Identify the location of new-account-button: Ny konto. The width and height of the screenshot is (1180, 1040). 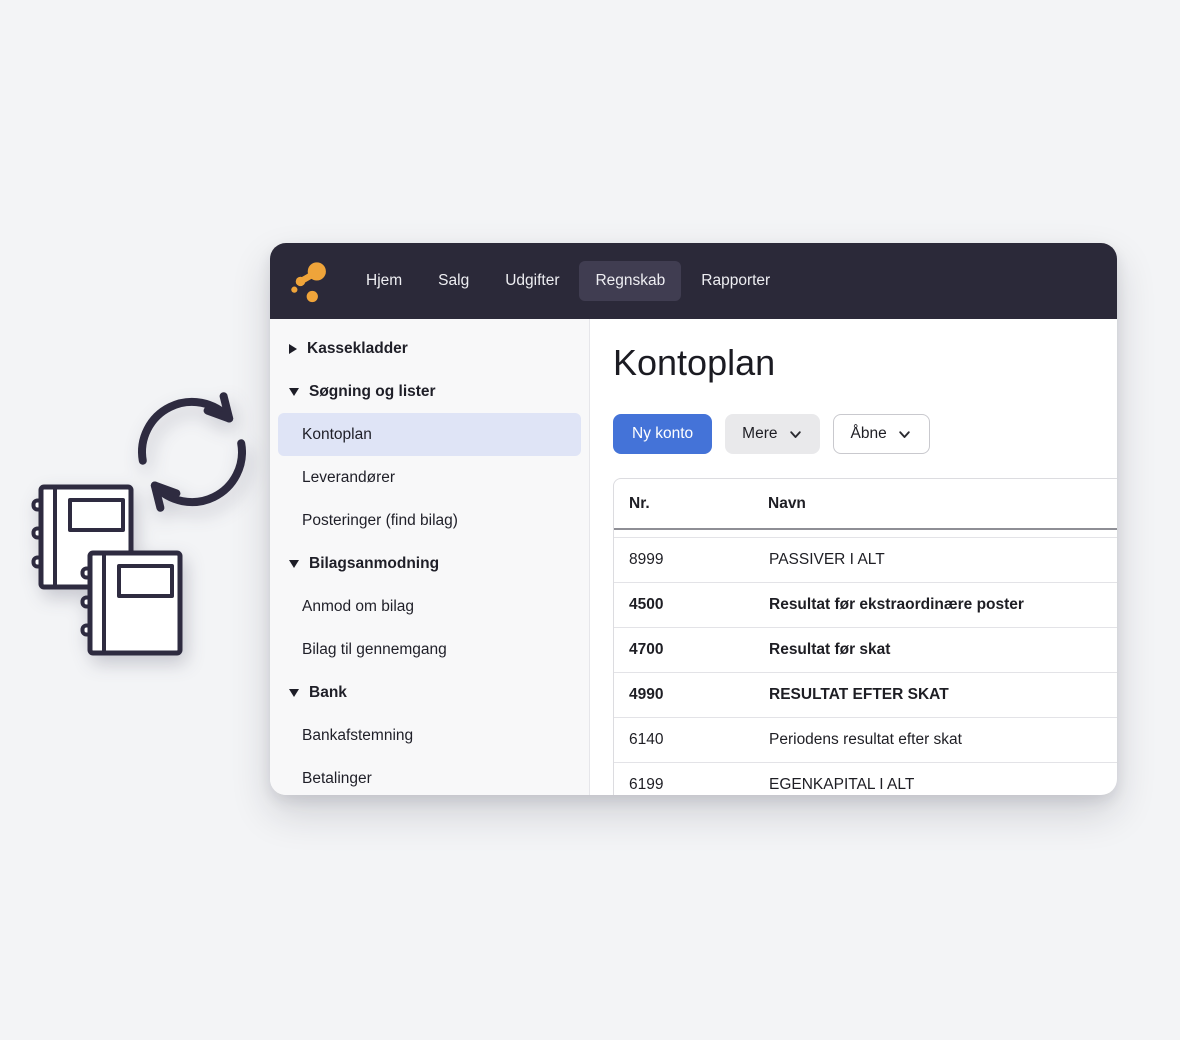
(663, 434).